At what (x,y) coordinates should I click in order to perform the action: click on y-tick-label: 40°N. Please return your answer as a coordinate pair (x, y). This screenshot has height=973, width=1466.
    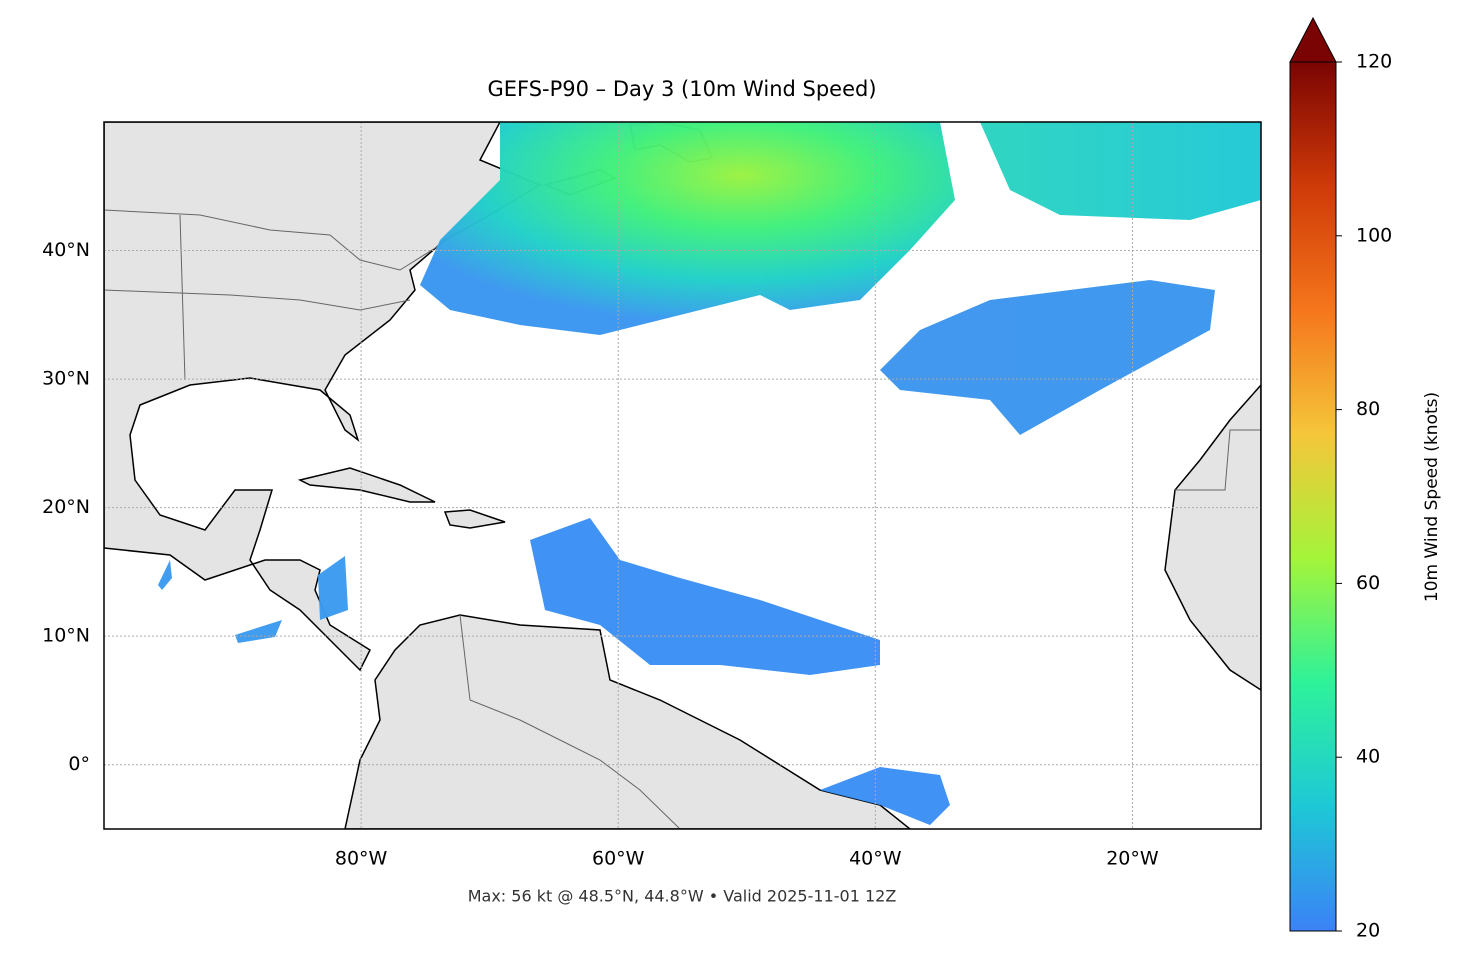
    Looking at the image, I should click on (66, 250).